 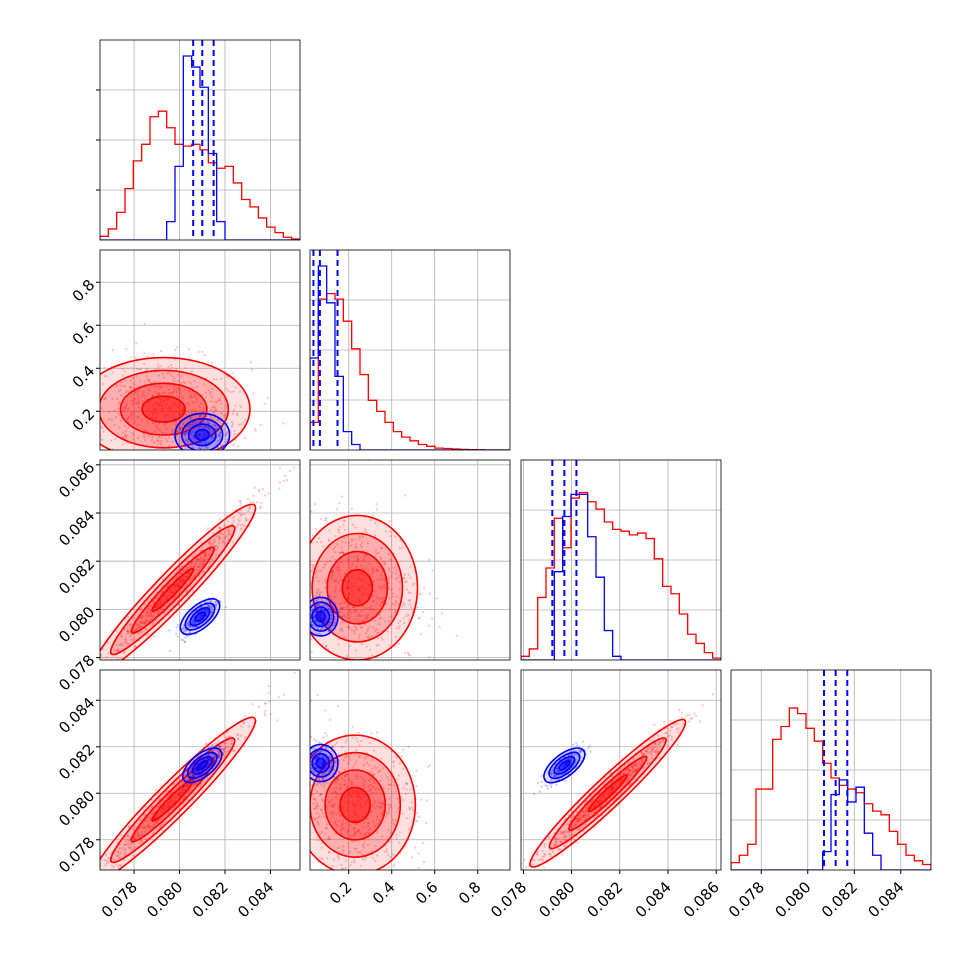 I want to click on panel-background, so click(x=410, y=560).